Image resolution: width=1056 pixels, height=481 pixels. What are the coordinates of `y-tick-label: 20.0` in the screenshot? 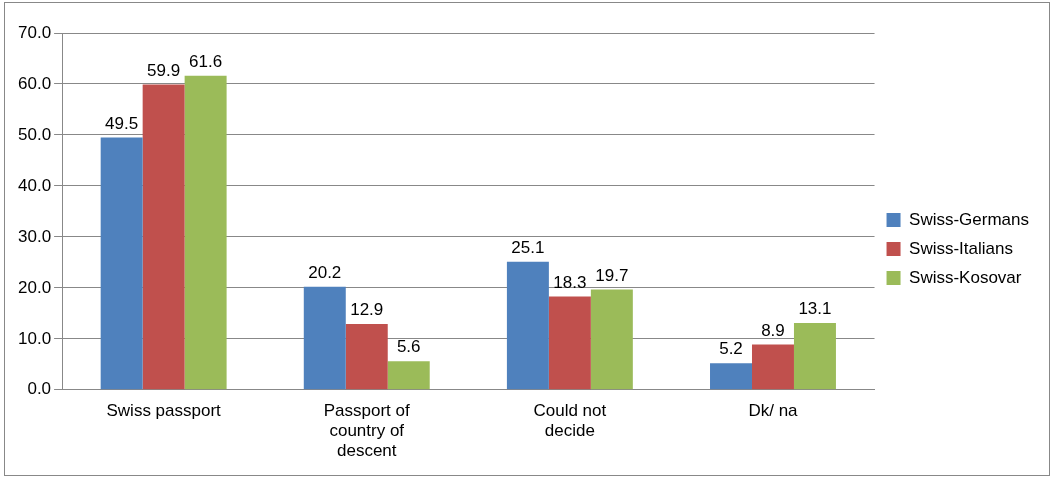 It's located at (34, 287).